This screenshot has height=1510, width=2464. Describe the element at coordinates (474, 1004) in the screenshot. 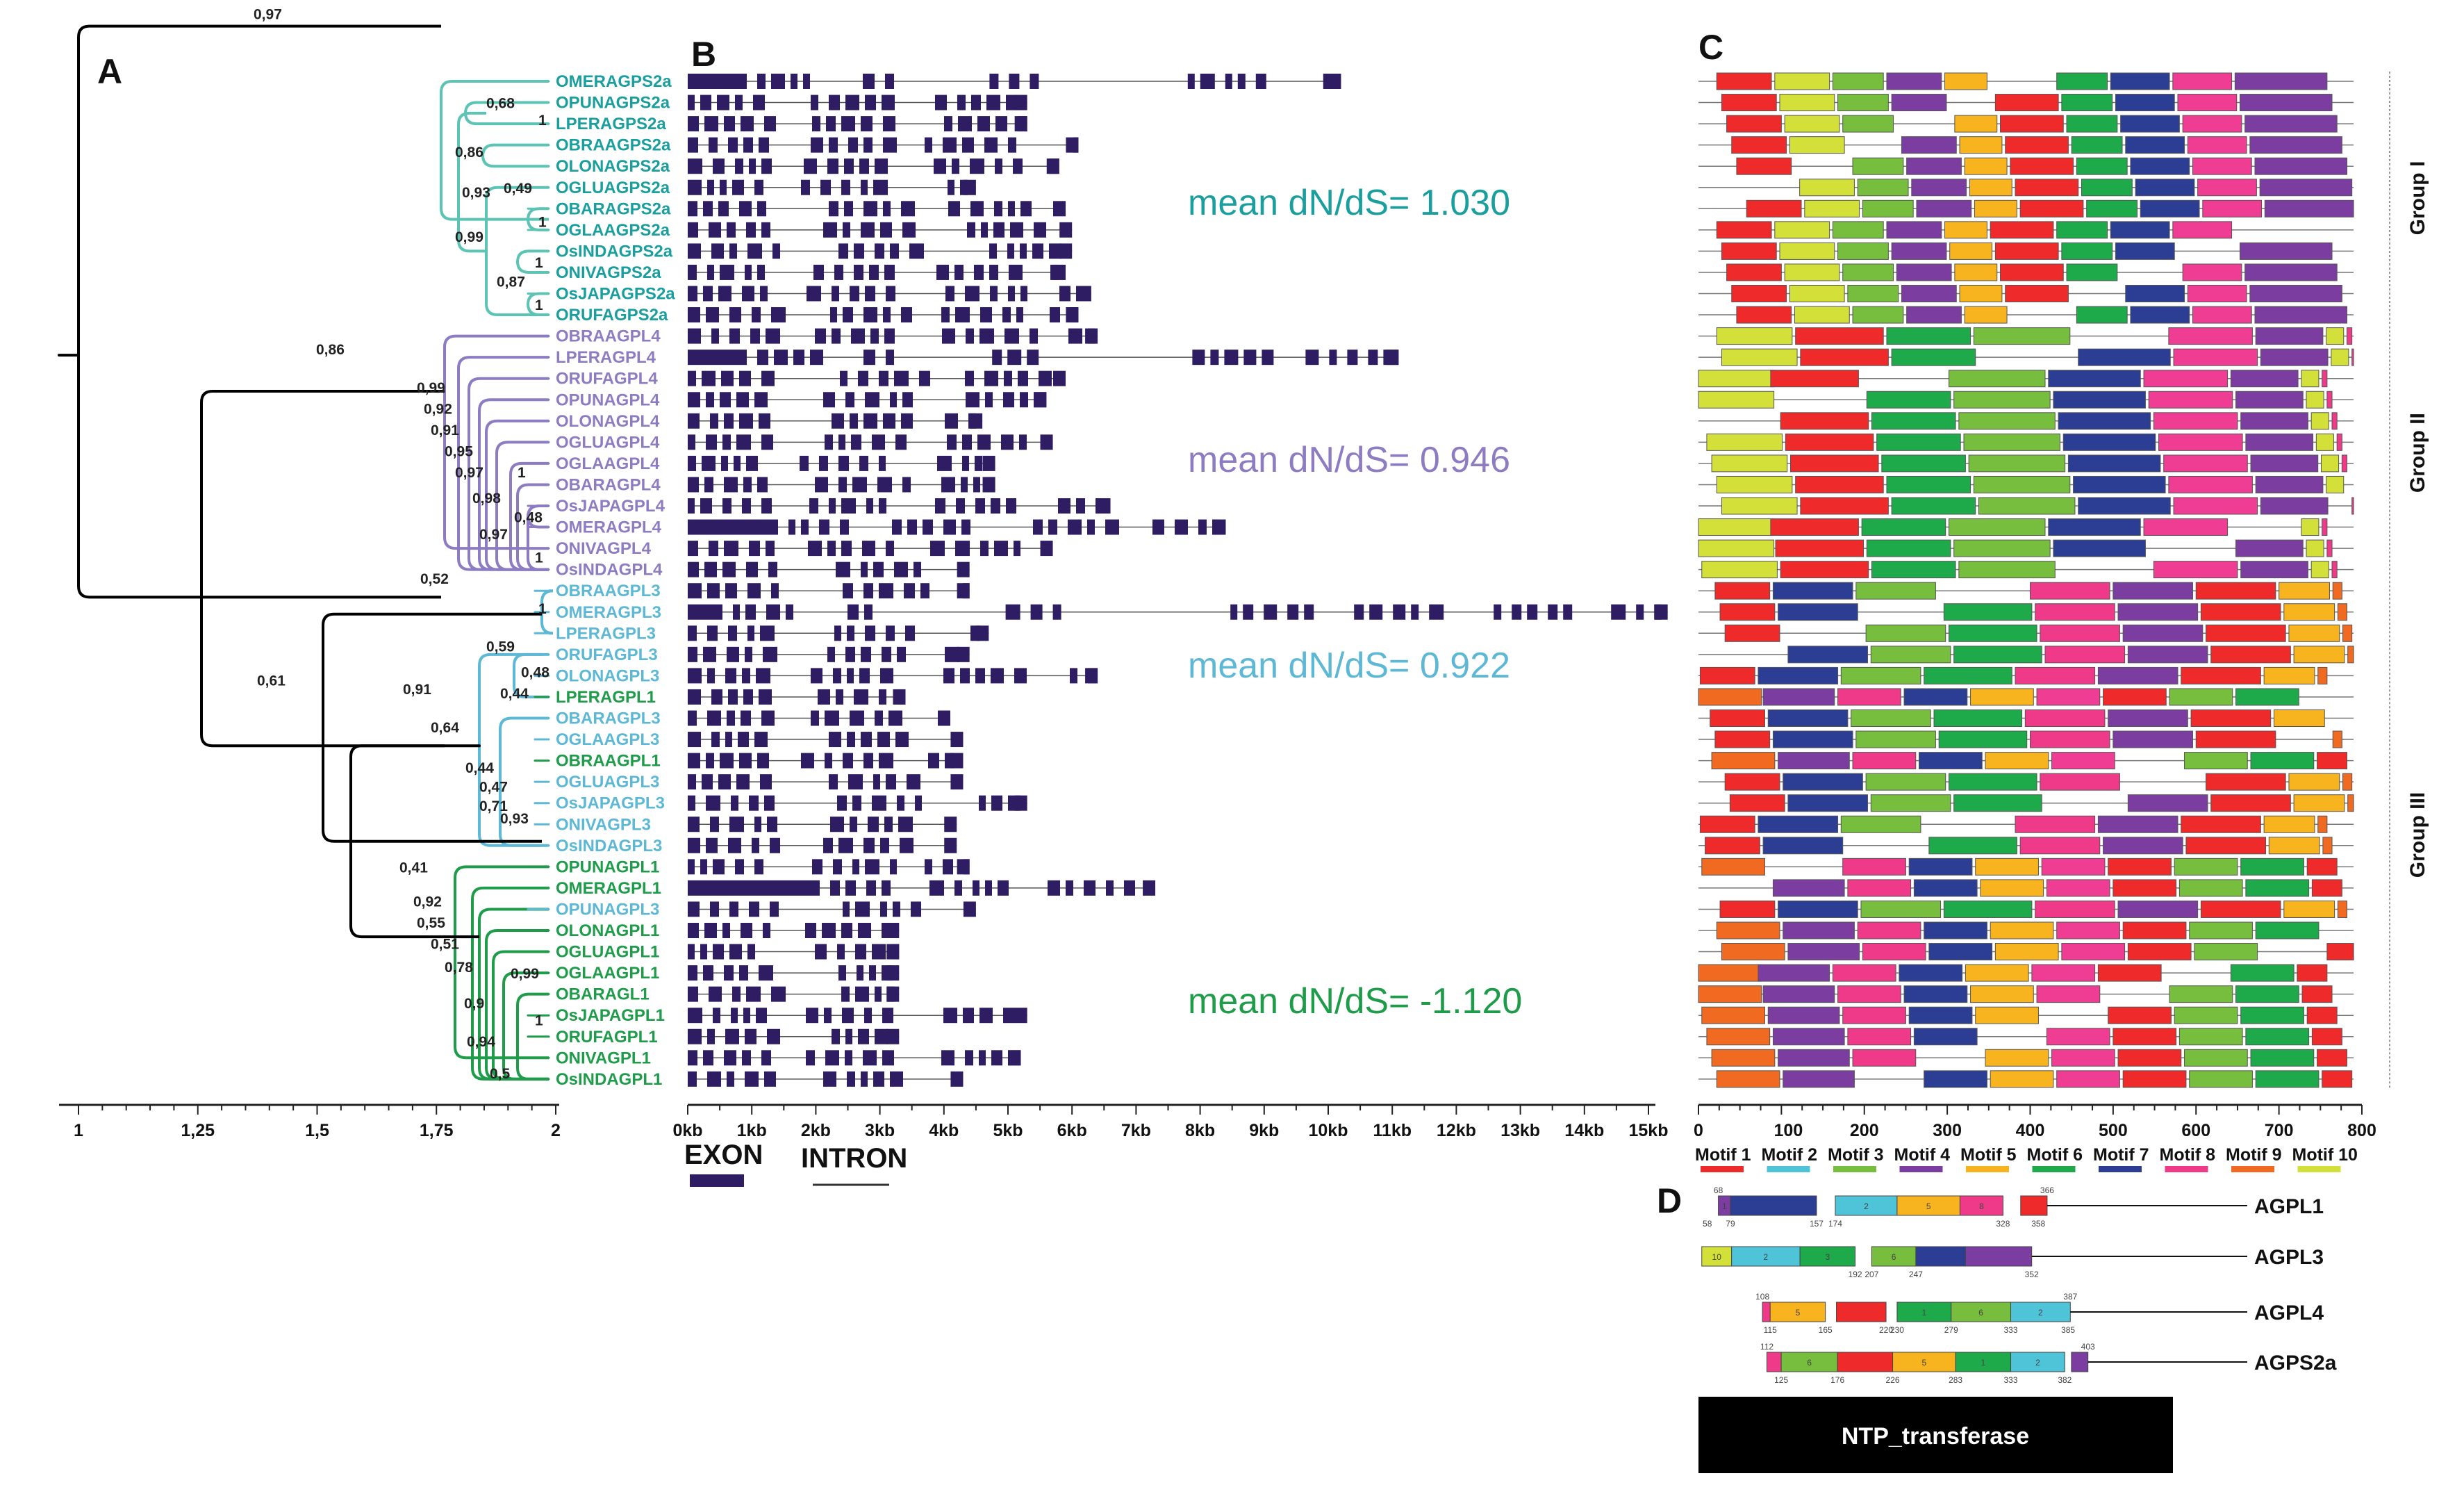

I see `support-value: 0,9` at that location.